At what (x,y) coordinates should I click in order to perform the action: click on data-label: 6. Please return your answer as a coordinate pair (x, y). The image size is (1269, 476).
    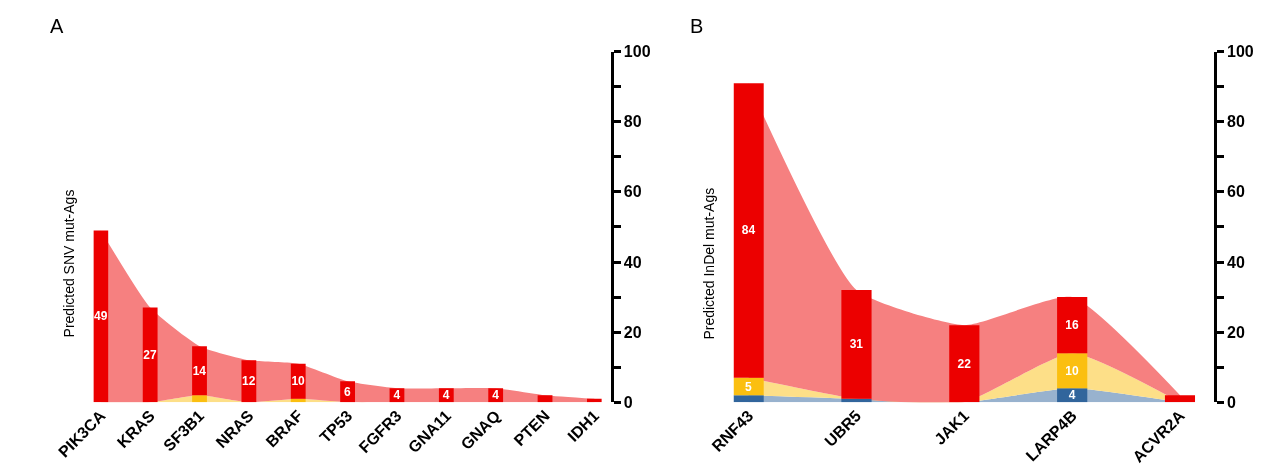
    Looking at the image, I should click on (348, 391).